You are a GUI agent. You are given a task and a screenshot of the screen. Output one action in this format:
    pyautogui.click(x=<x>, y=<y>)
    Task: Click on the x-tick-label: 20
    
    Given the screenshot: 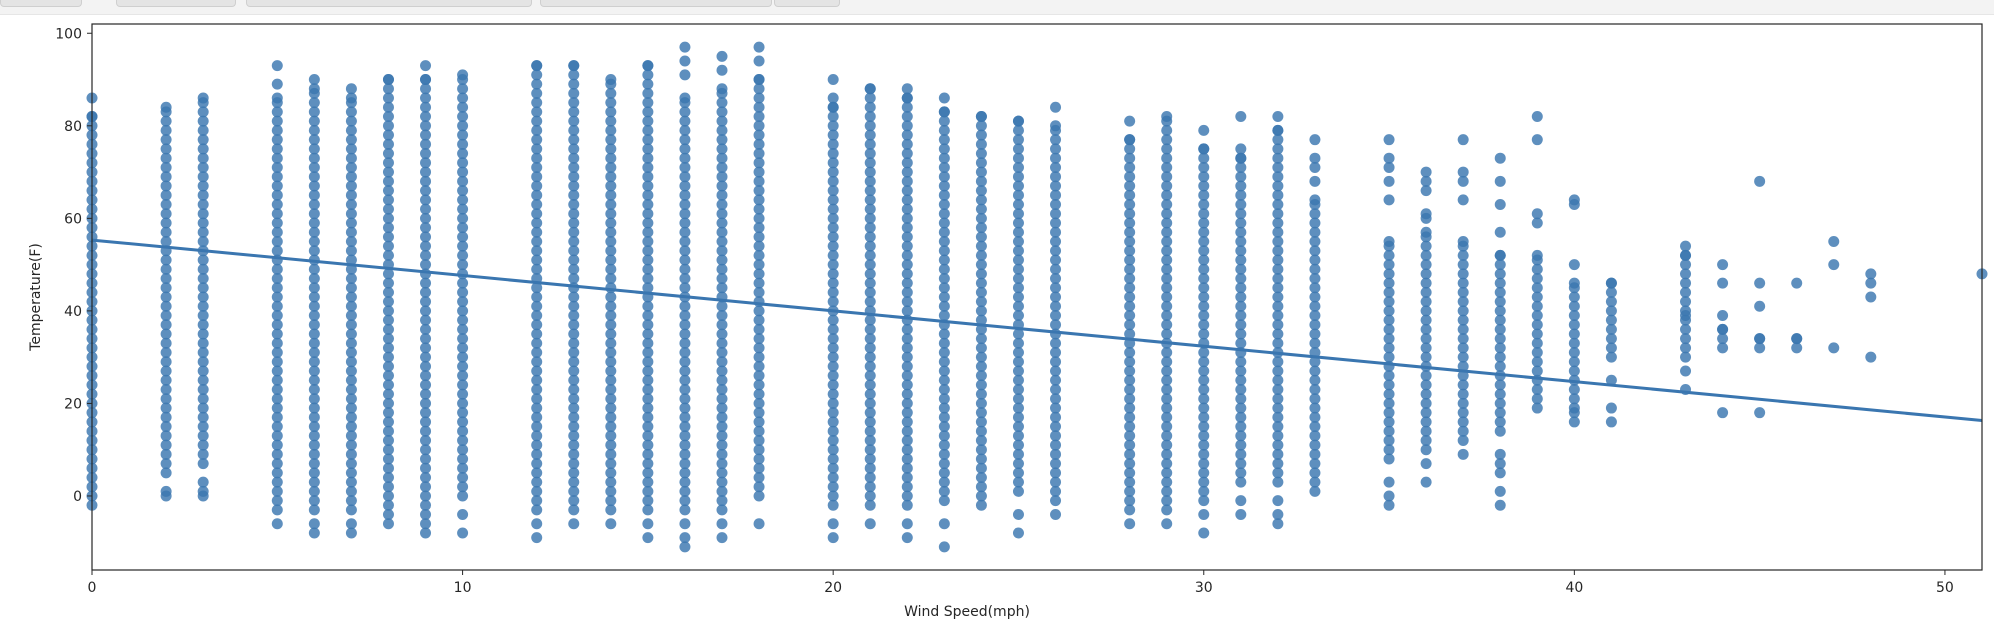 What is the action you would take?
    pyautogui.click(x=833, y=588)
    